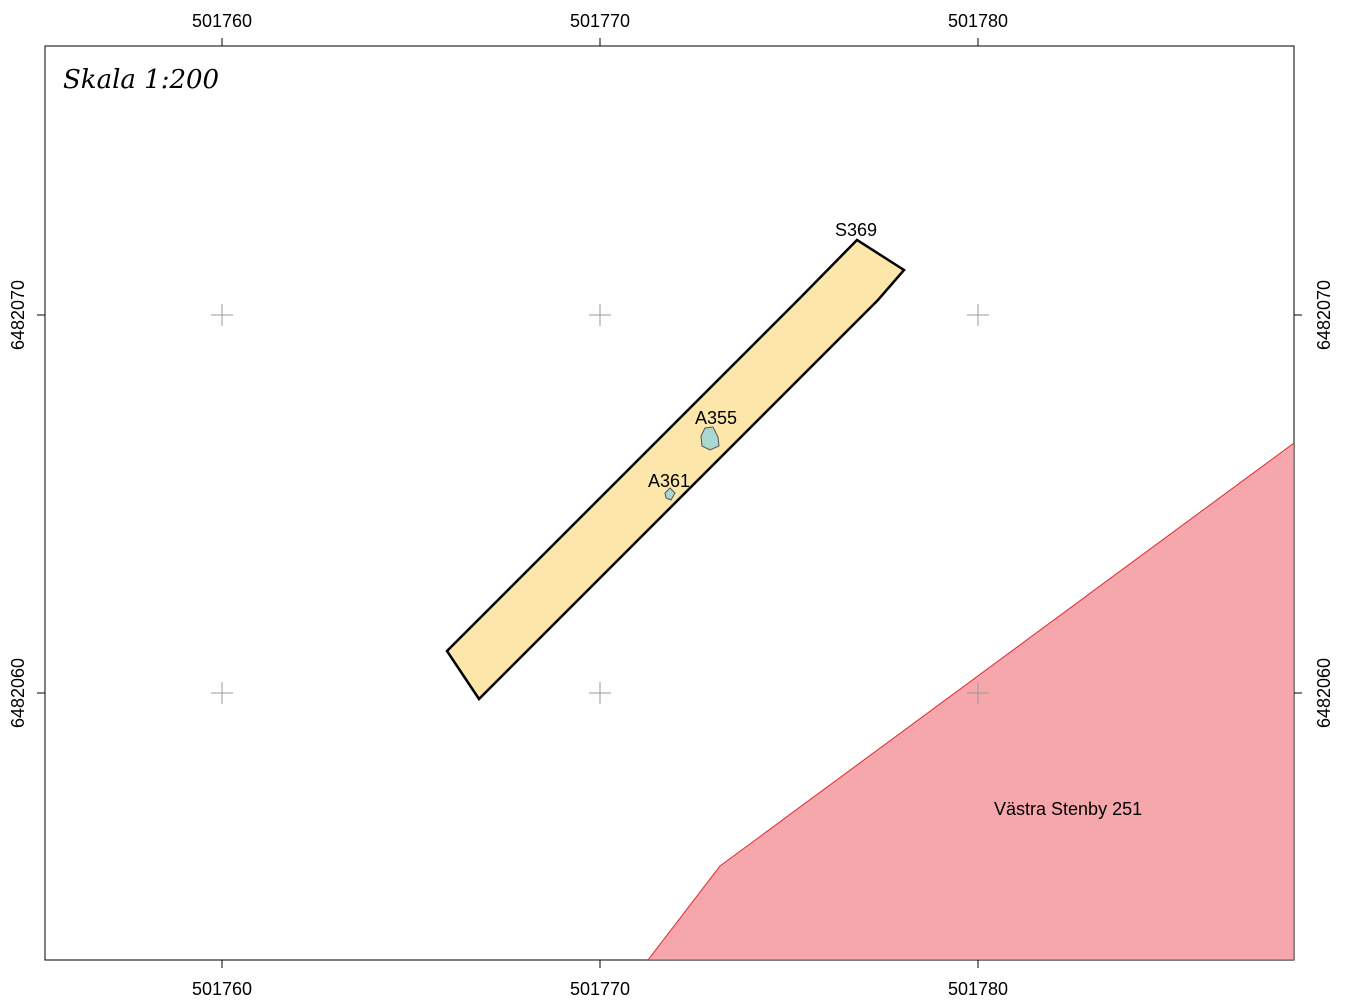 The image size is (1350, 1003). What do you see at coordinates (1324, 315) in the screenshot?
I see `y-tick-label-right-6482070: 6482070` at bounding box center [1324, 315].